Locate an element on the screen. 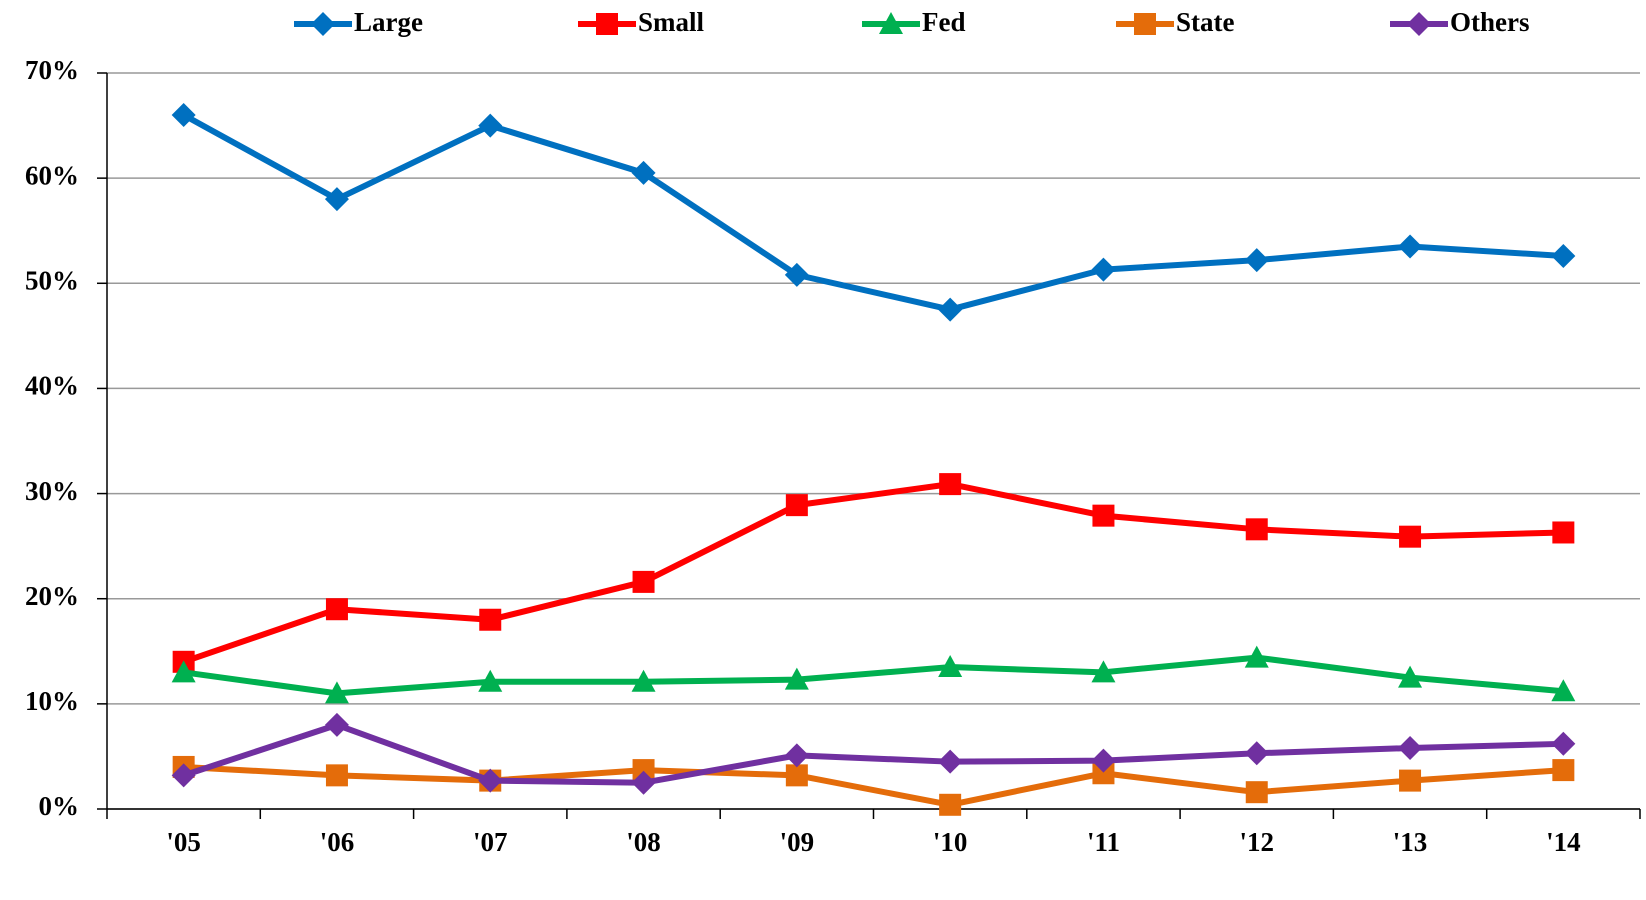 The image size is (1646, 900). y-tick-label: 30% is located at coordinates (52, 491).